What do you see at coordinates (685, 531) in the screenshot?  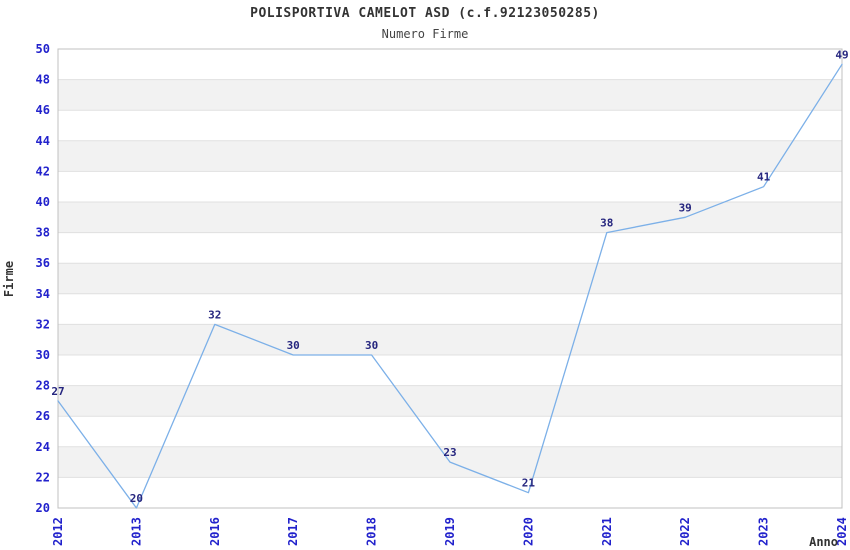 I see `x-tick-label: 2022` at bounding box center [685, 531].